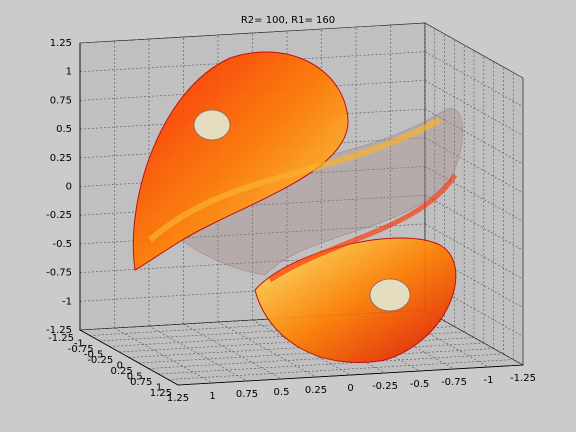  I want to click on x-tick-label: 0, so click(350, 388).